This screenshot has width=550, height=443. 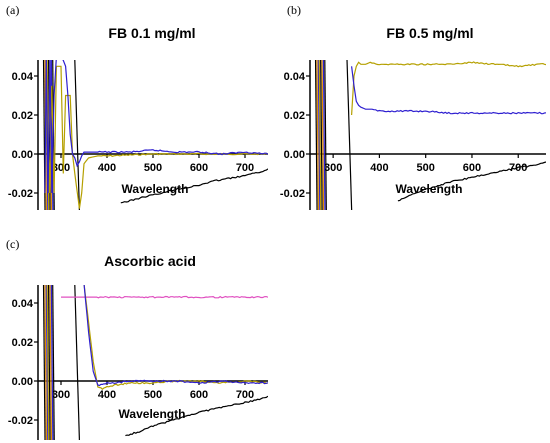 I want to click on panel-a-letter: (a), so click(x=12, y=10).